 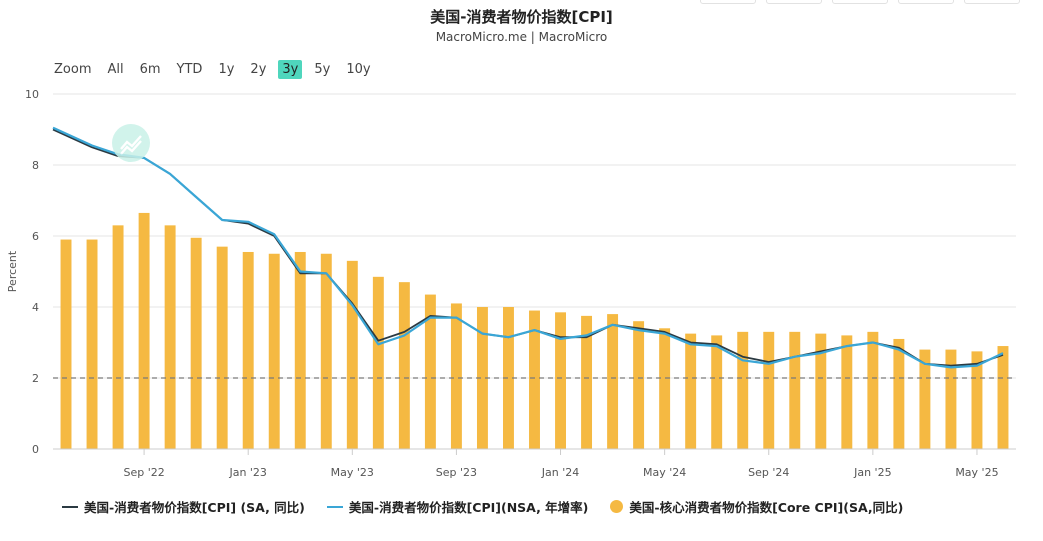 I want to click on y-tick-label: 8, so click(x=35, y=165).